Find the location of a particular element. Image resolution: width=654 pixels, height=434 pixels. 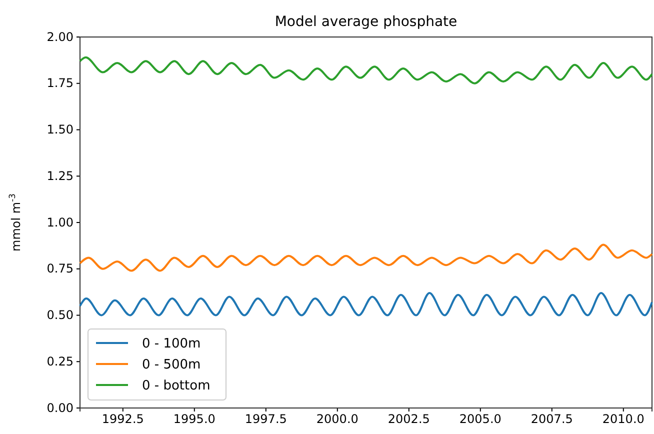

x-tick-label: 2005.0 is located at coordinates (480, 419).